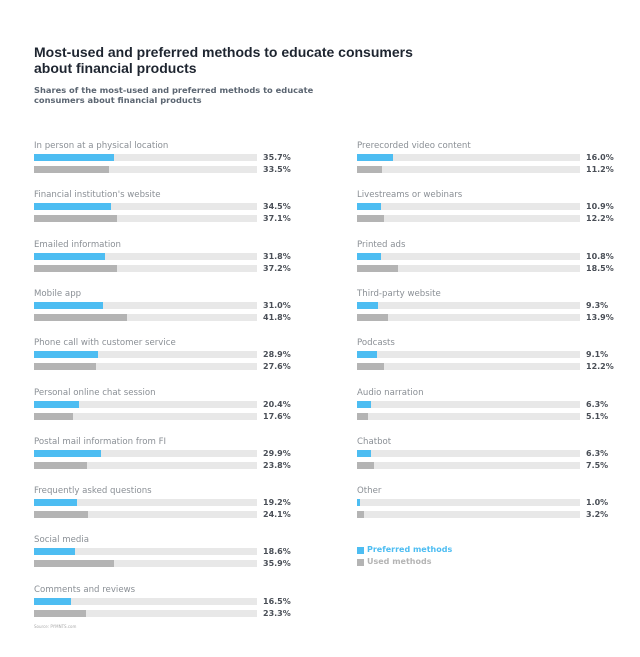 Image resolution: width=640 pixels, height=657 pixels. I want to click on category-label: Phone call with customer service, so click(105, 343).